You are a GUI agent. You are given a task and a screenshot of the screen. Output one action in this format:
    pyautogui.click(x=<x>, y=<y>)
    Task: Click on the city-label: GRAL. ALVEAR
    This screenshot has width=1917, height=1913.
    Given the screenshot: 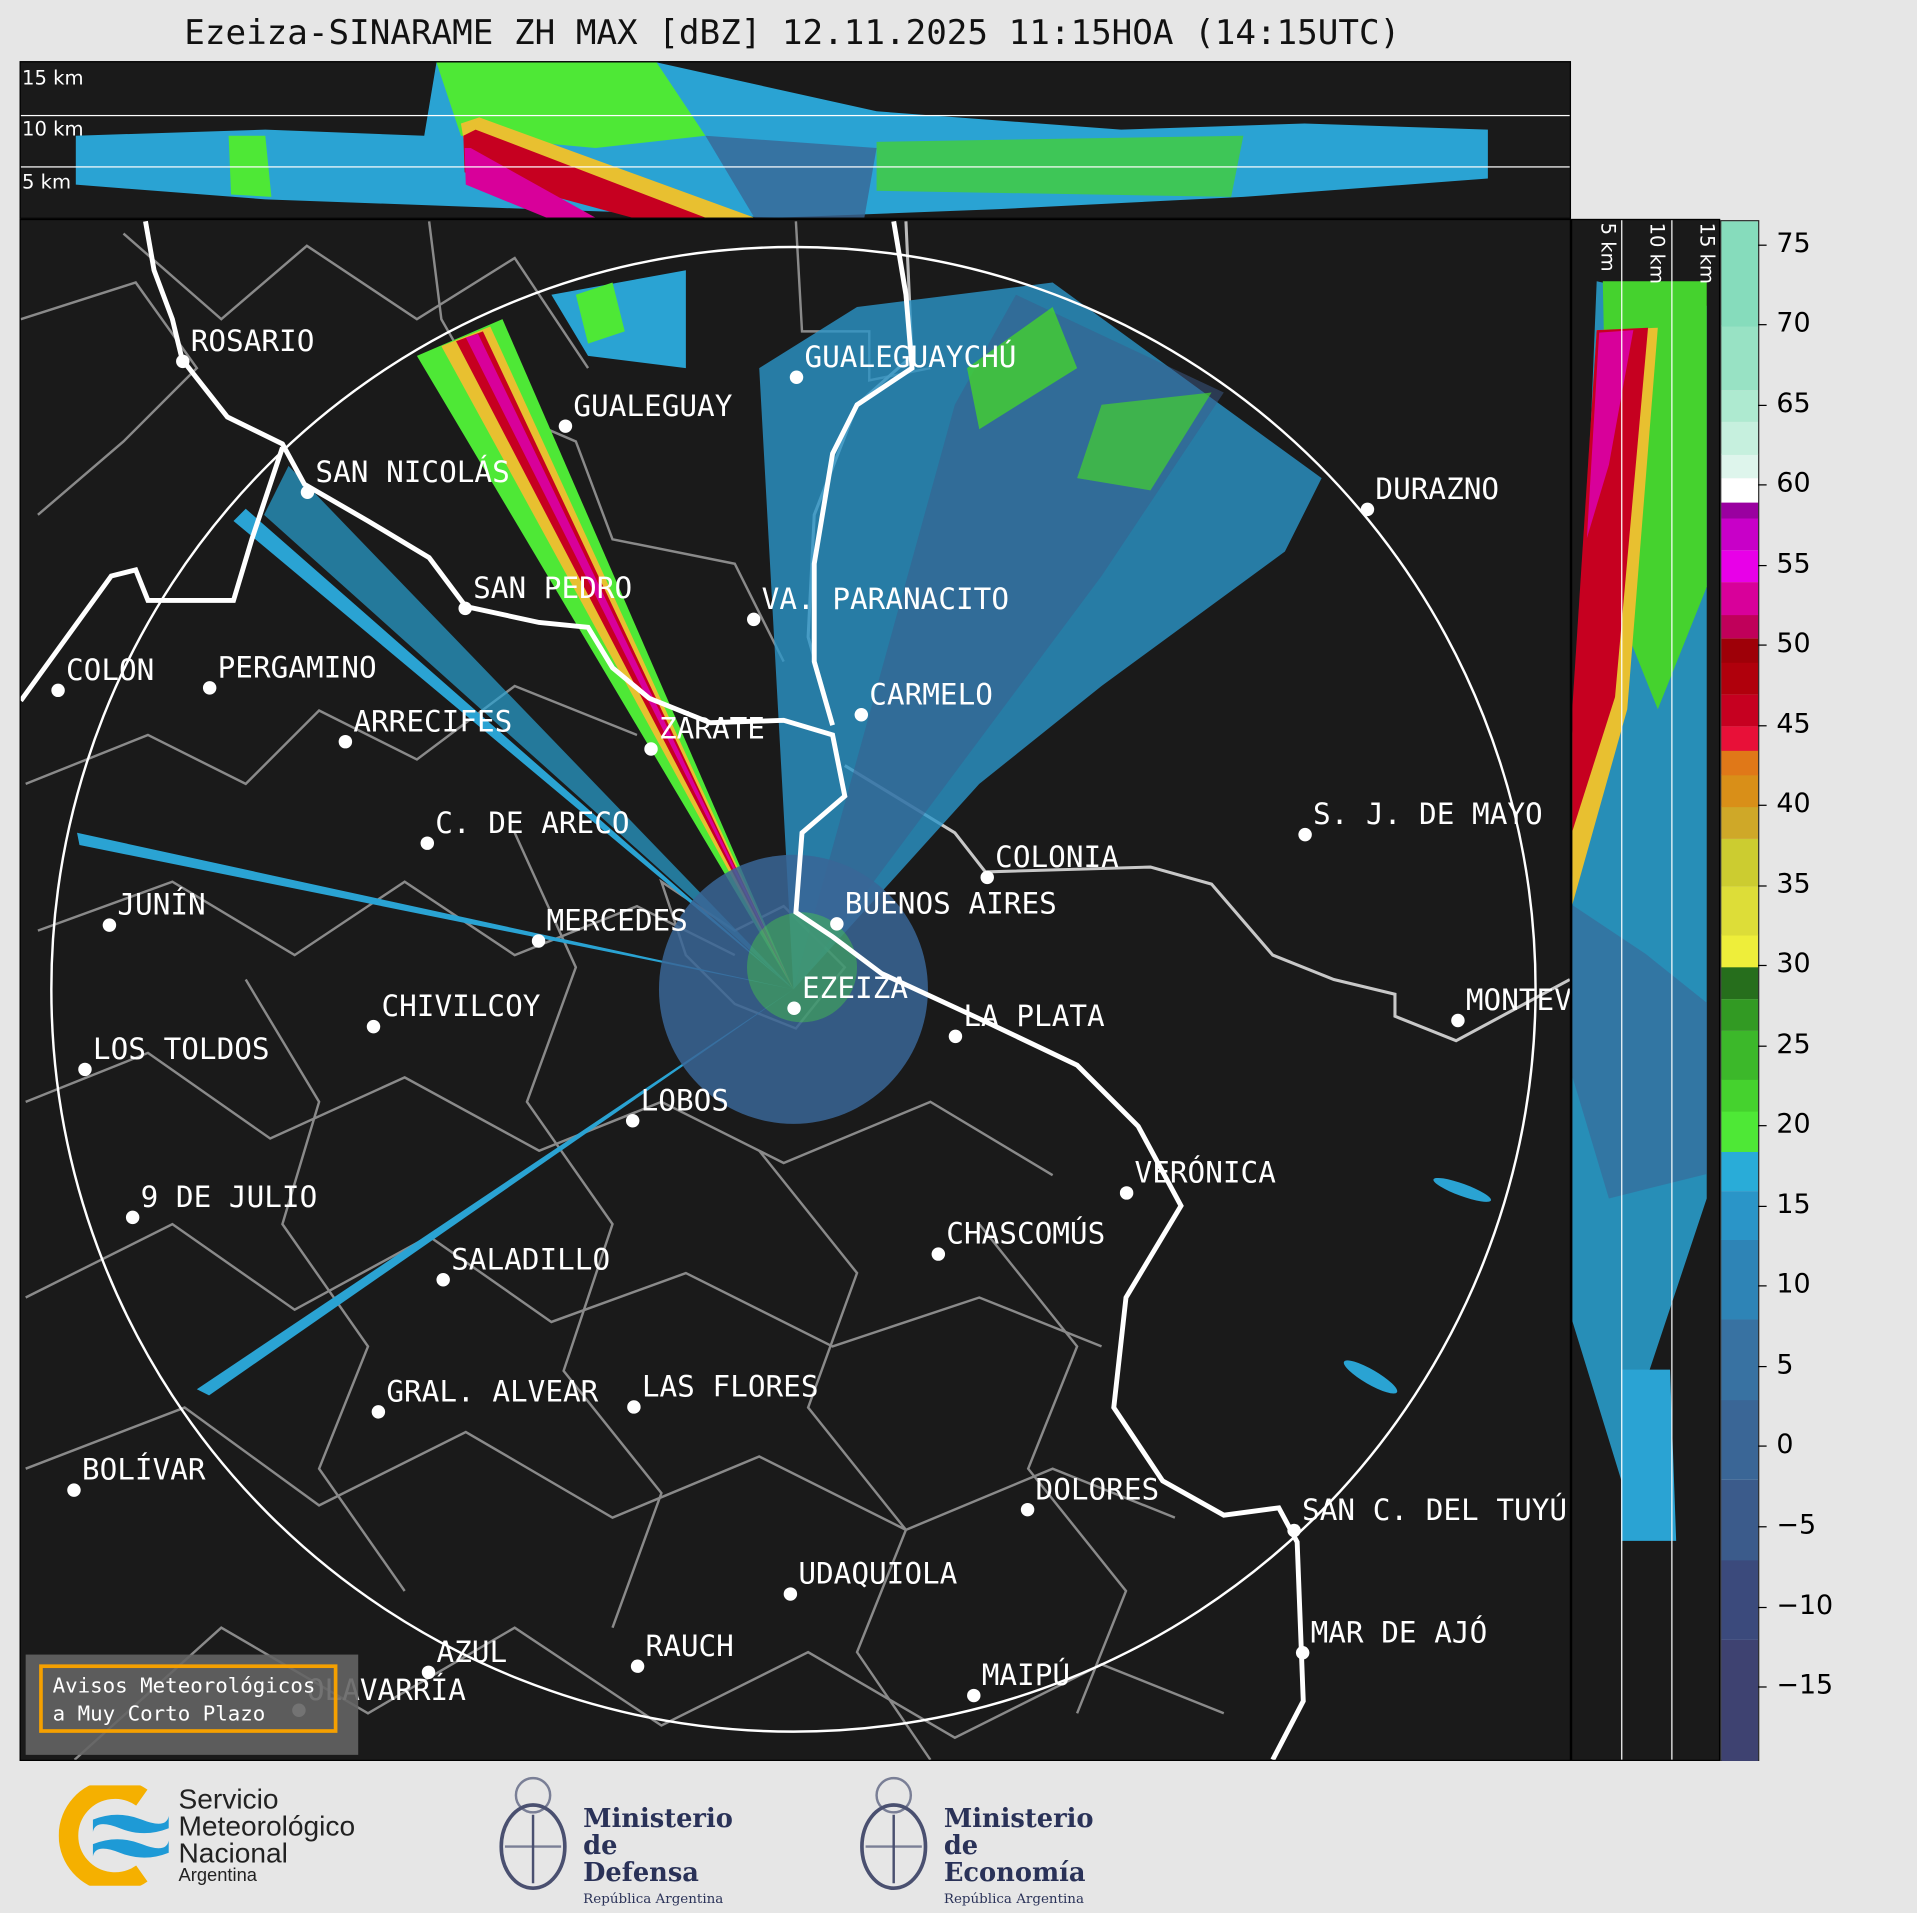 What is the action you would take?
    pyautogui.click(x=492, y=1391)
    